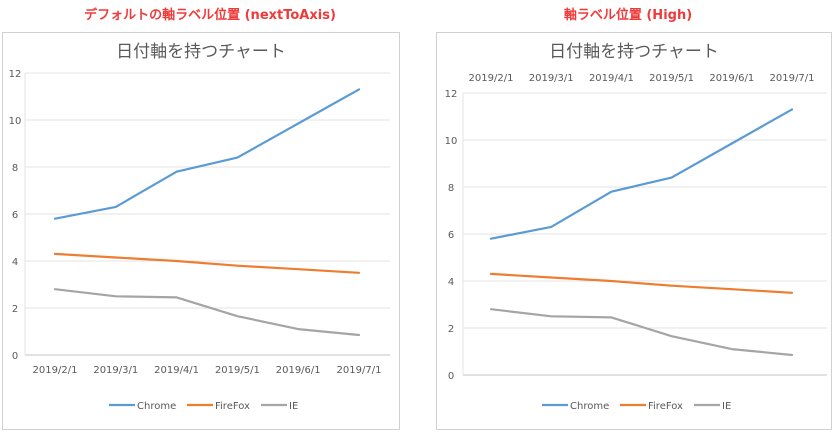  I want to click on right-caption: 軸ラベル位置 (High), so click(628, 15).